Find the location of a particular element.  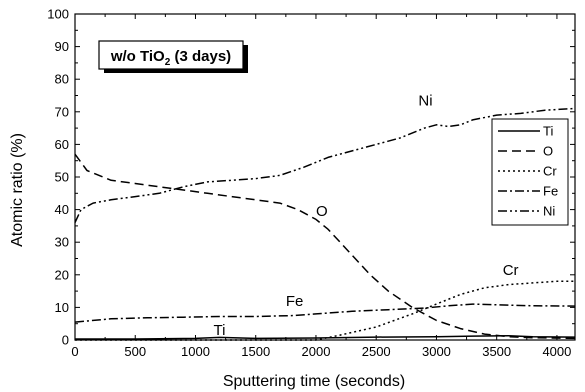

x-tick-label: 4000 is located at coordinates (556, 351).